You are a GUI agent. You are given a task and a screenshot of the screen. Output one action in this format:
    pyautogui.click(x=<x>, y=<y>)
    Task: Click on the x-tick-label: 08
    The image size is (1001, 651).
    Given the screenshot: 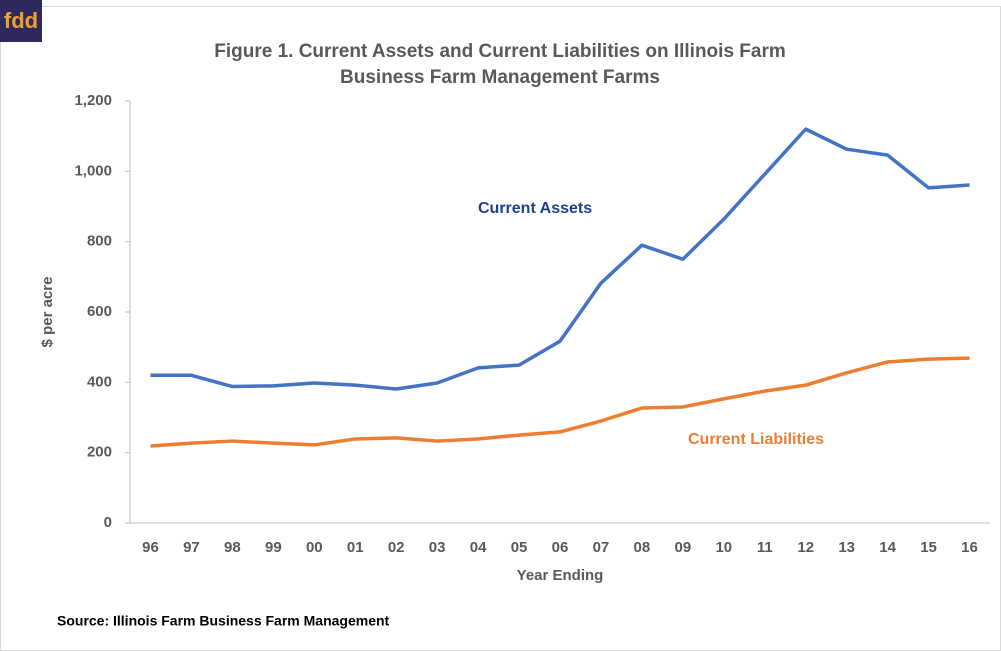 What is the action you would take?
    pyautogui.click(x=642, y=547)
    